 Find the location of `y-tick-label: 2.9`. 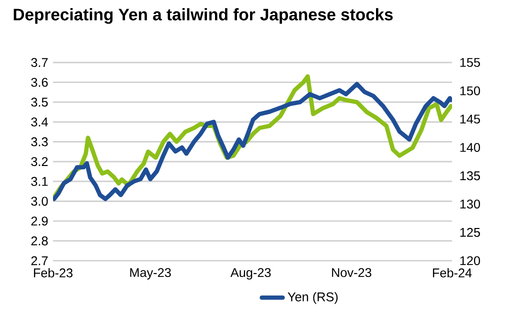

y-tick-label: 2.9 is located at coordinates (39, 221).